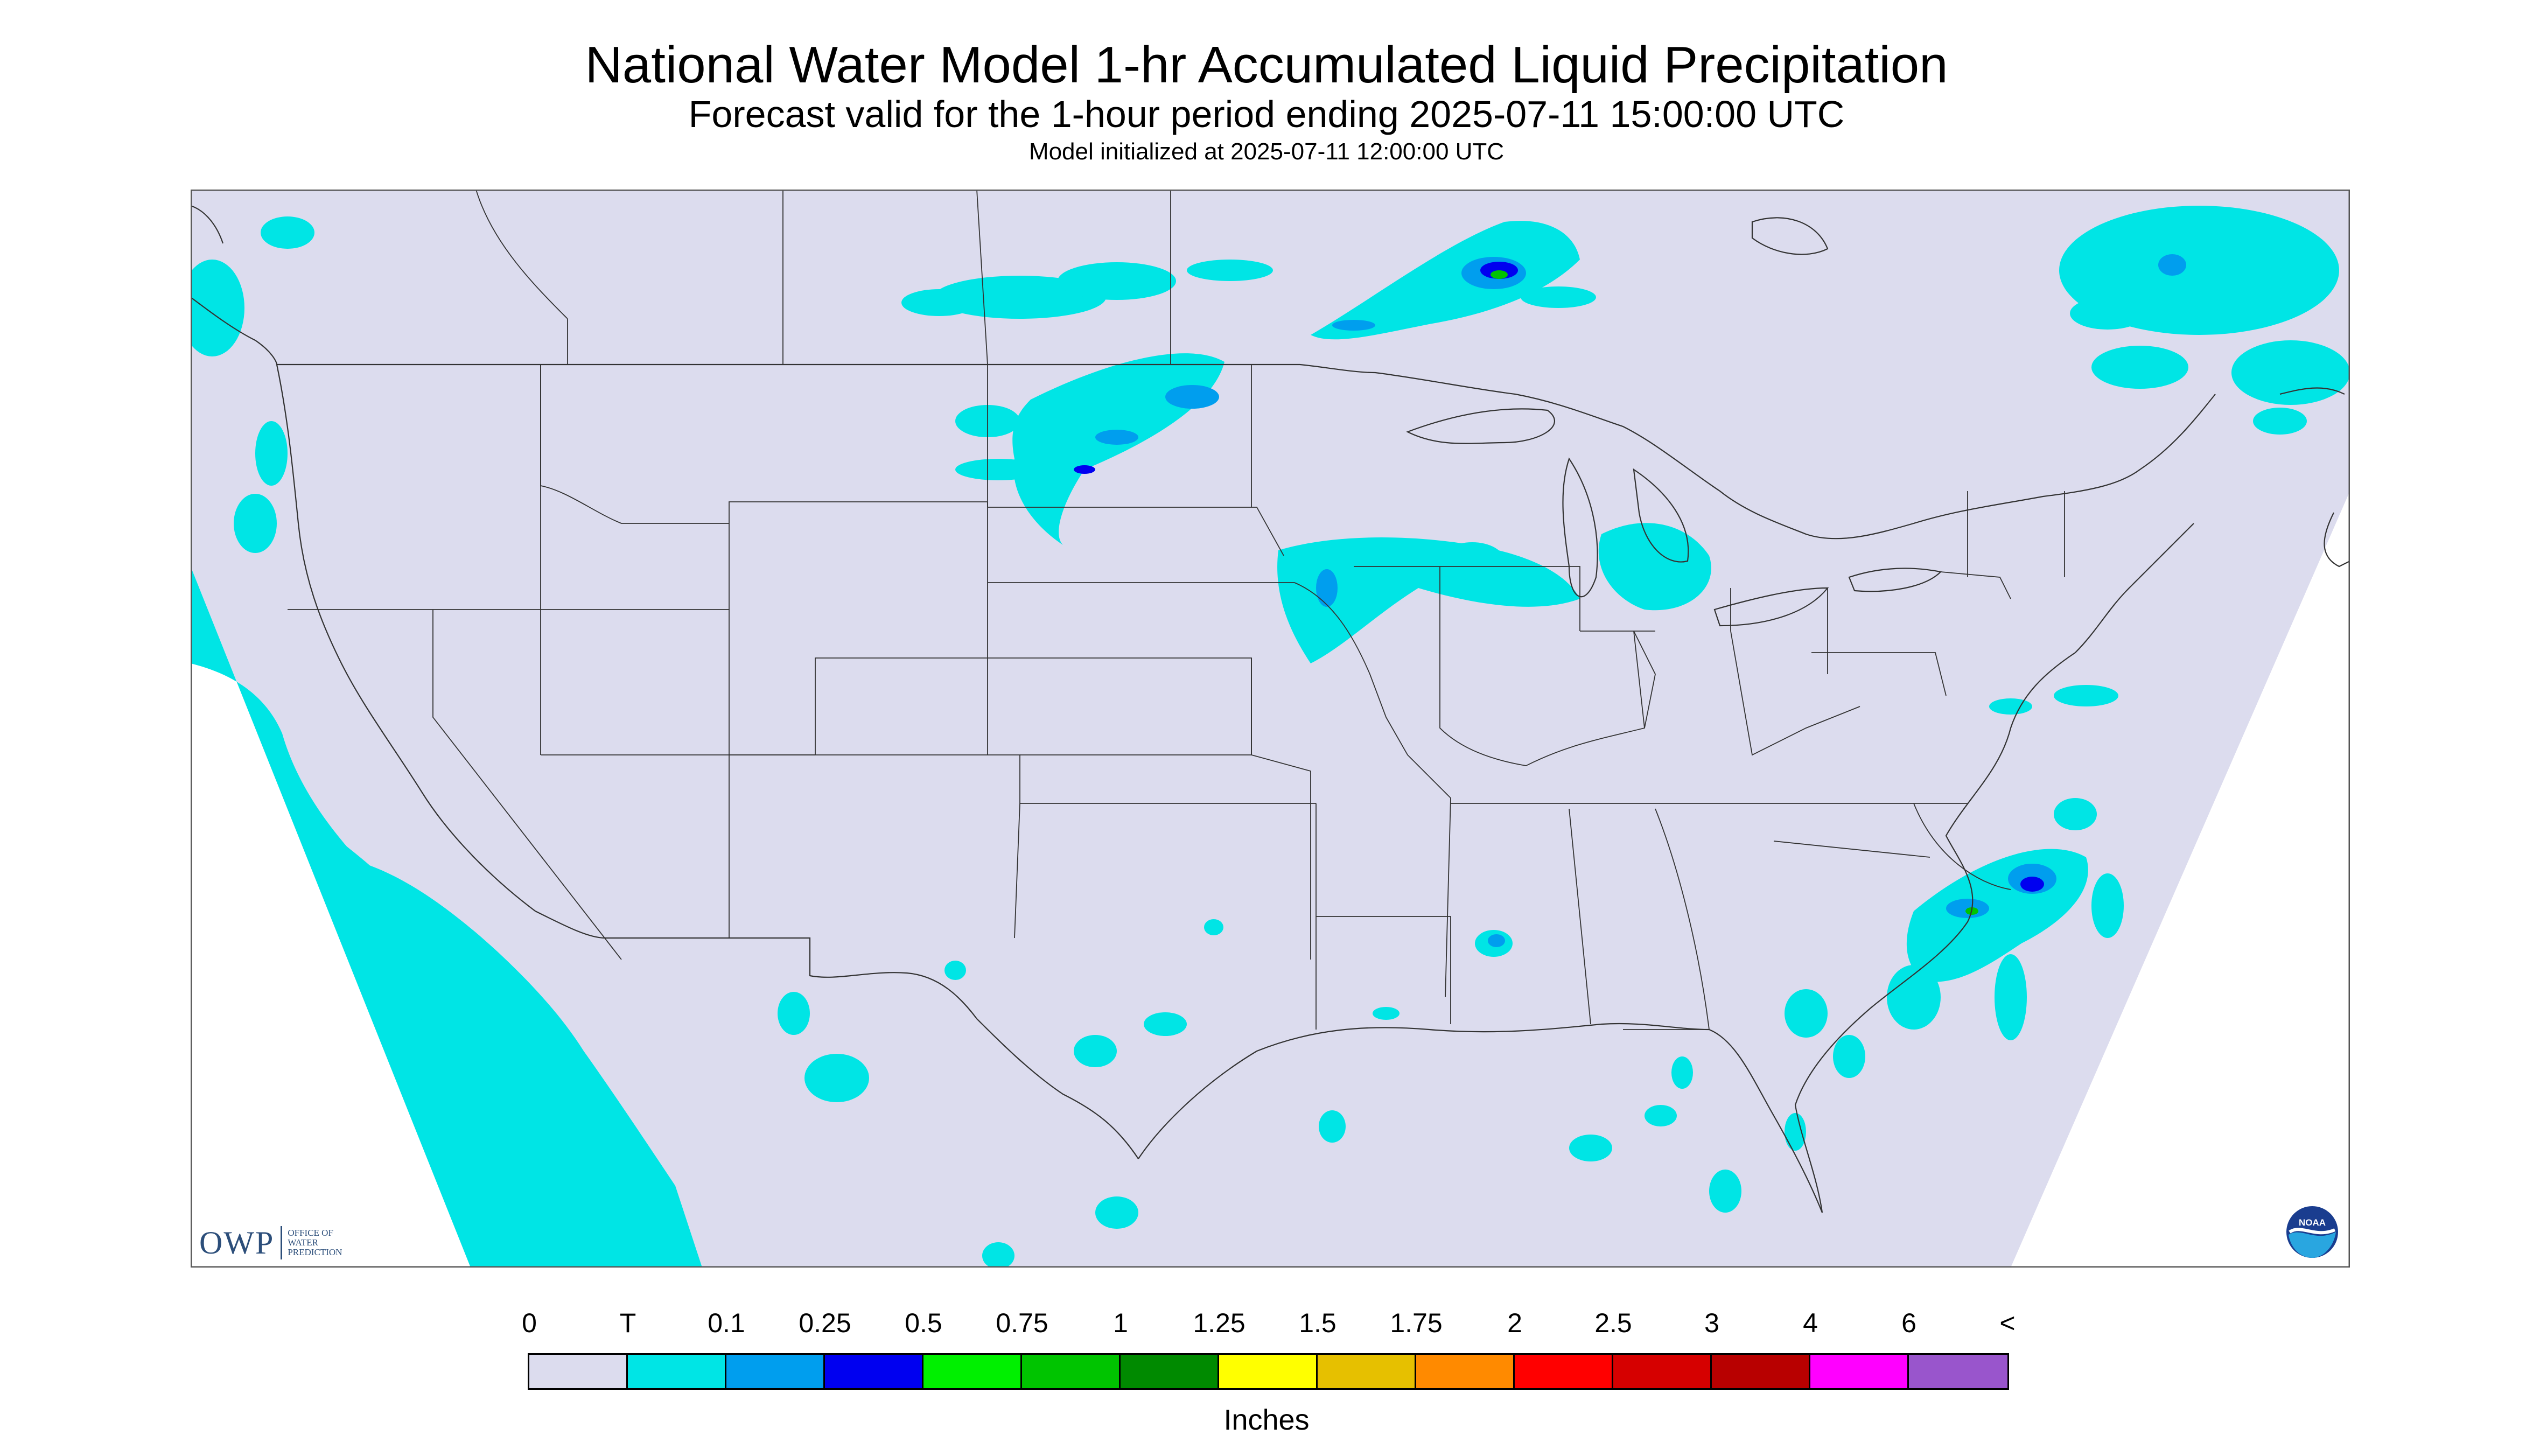  I want to click on precip-pacific-blob, so click(256, 523).